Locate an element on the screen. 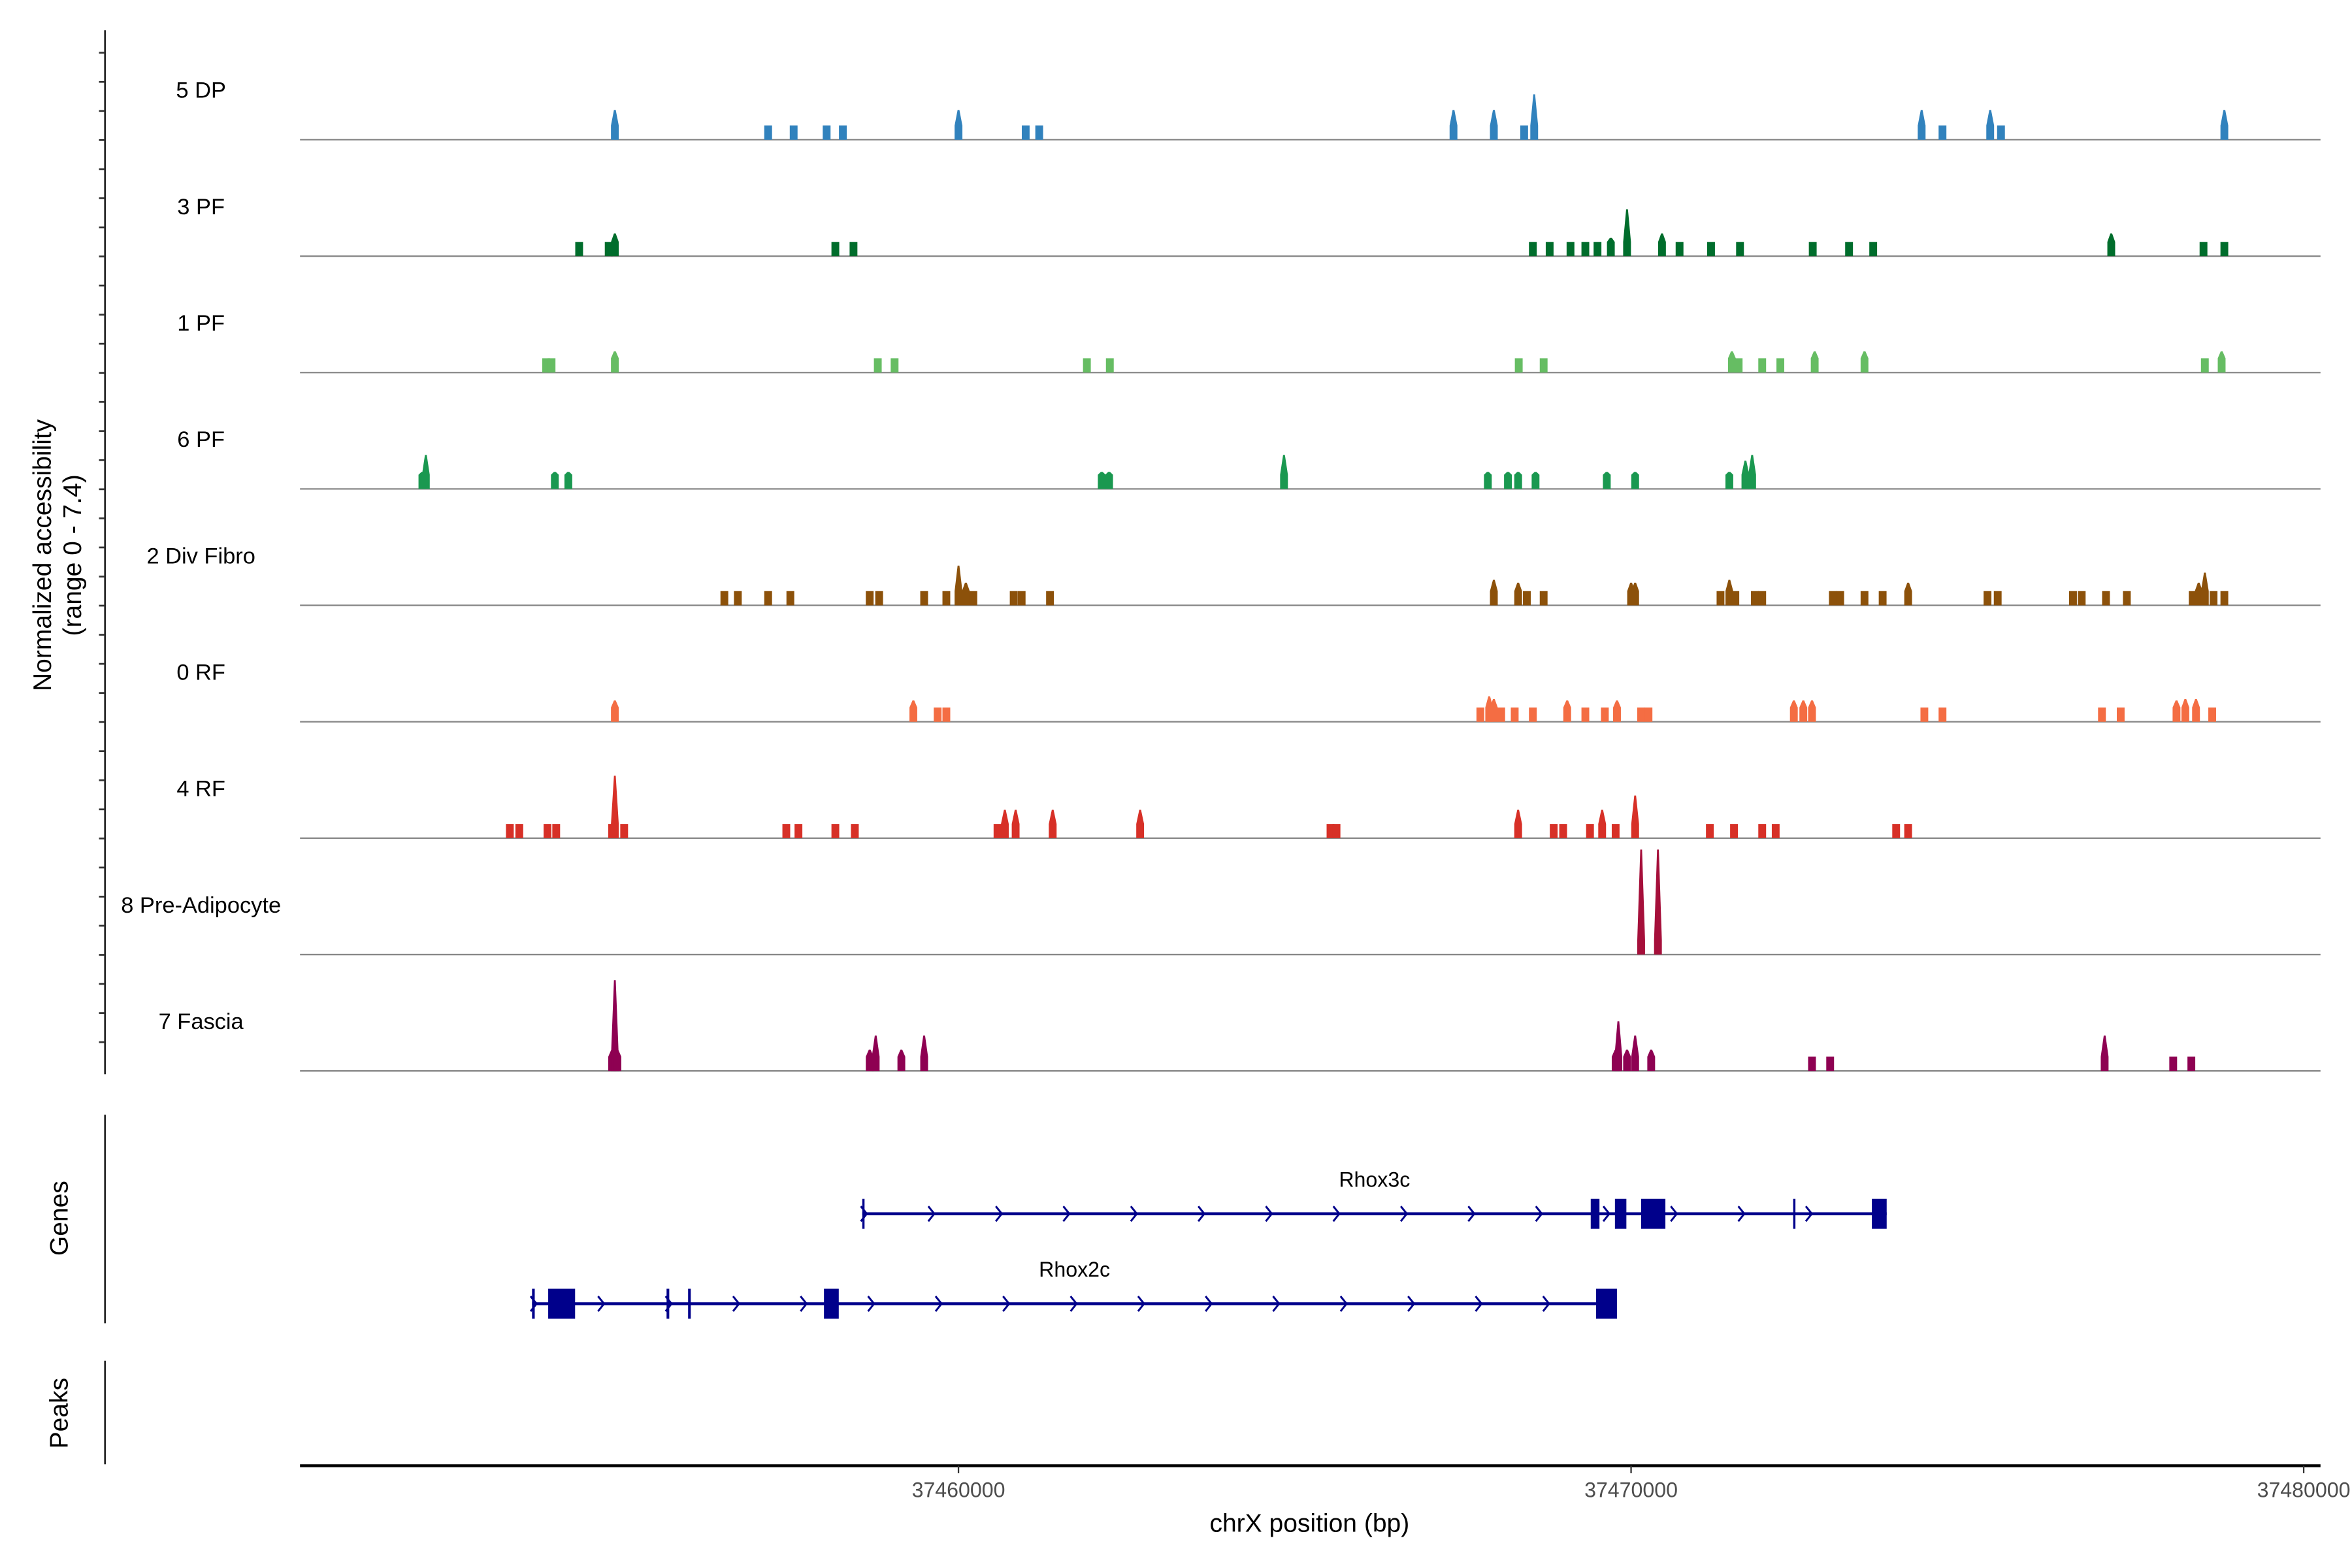 The width and height of the screenshot is (2352, 1568). x-tick-label: 37480000 is located at coordinates (2304, 1490).